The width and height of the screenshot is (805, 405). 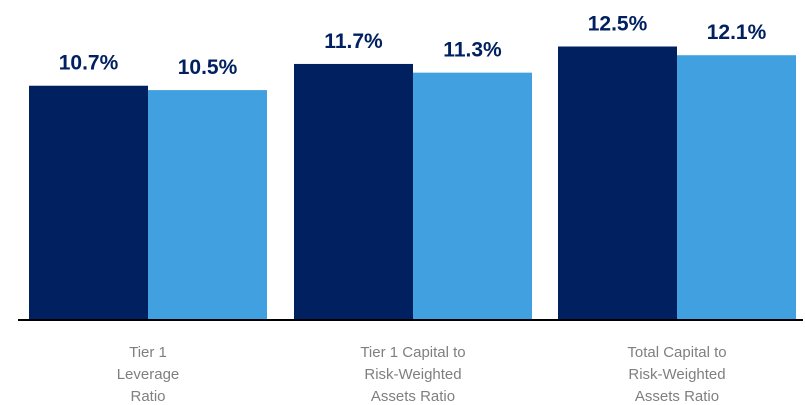 I want to click on category-label-1-line-1: Tier 1, so click(x=148, y=352).